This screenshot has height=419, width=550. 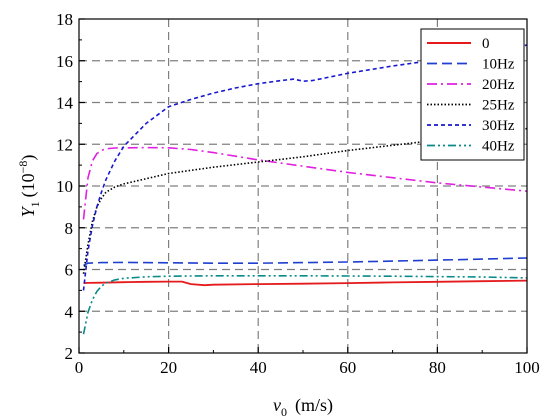 I want to click on series-line-10hz, so click(x=305, y=262).